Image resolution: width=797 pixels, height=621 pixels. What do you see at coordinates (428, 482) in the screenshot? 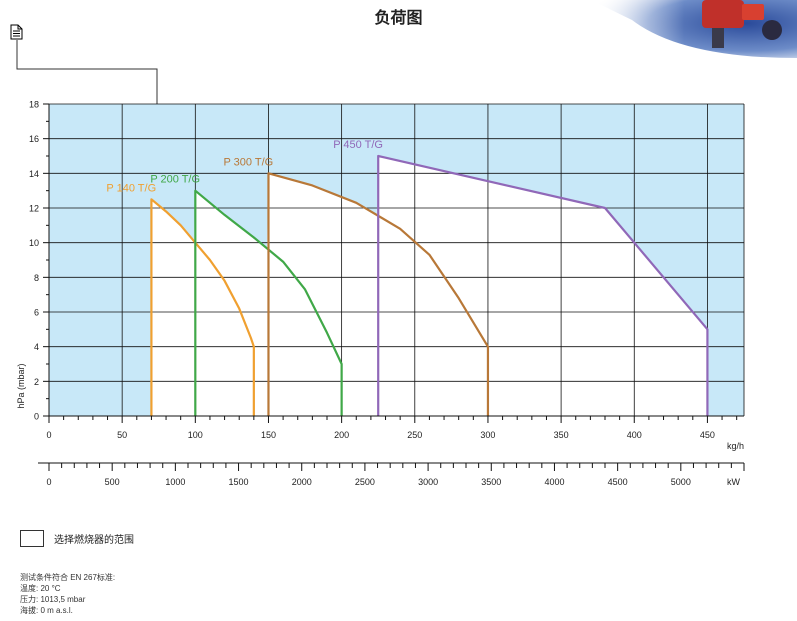
I see `x2-tick-label: 3000` at bounding box center [428, 482].